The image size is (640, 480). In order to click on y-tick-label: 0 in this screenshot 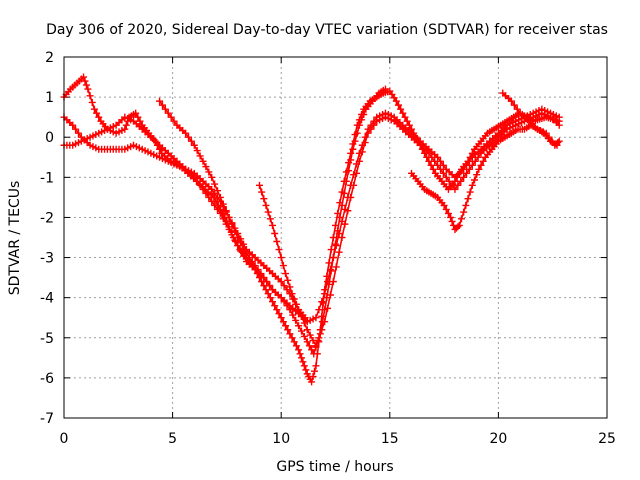, I will do `click(49, 138)`.